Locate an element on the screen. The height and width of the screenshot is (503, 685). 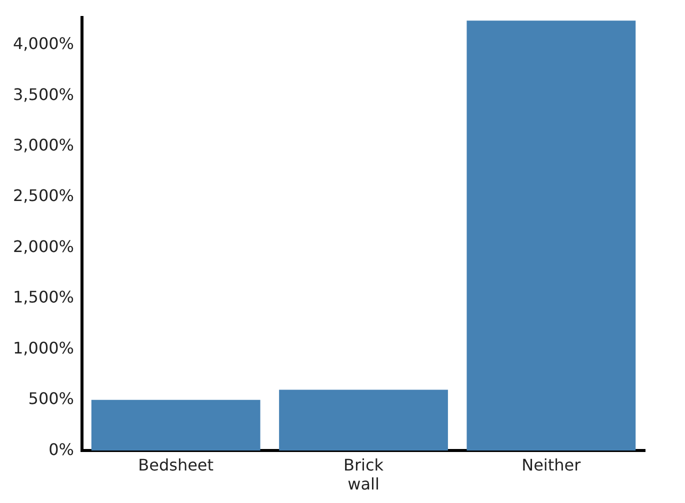
y-tick-label: 2,500% is located at coordinates (43, 196).